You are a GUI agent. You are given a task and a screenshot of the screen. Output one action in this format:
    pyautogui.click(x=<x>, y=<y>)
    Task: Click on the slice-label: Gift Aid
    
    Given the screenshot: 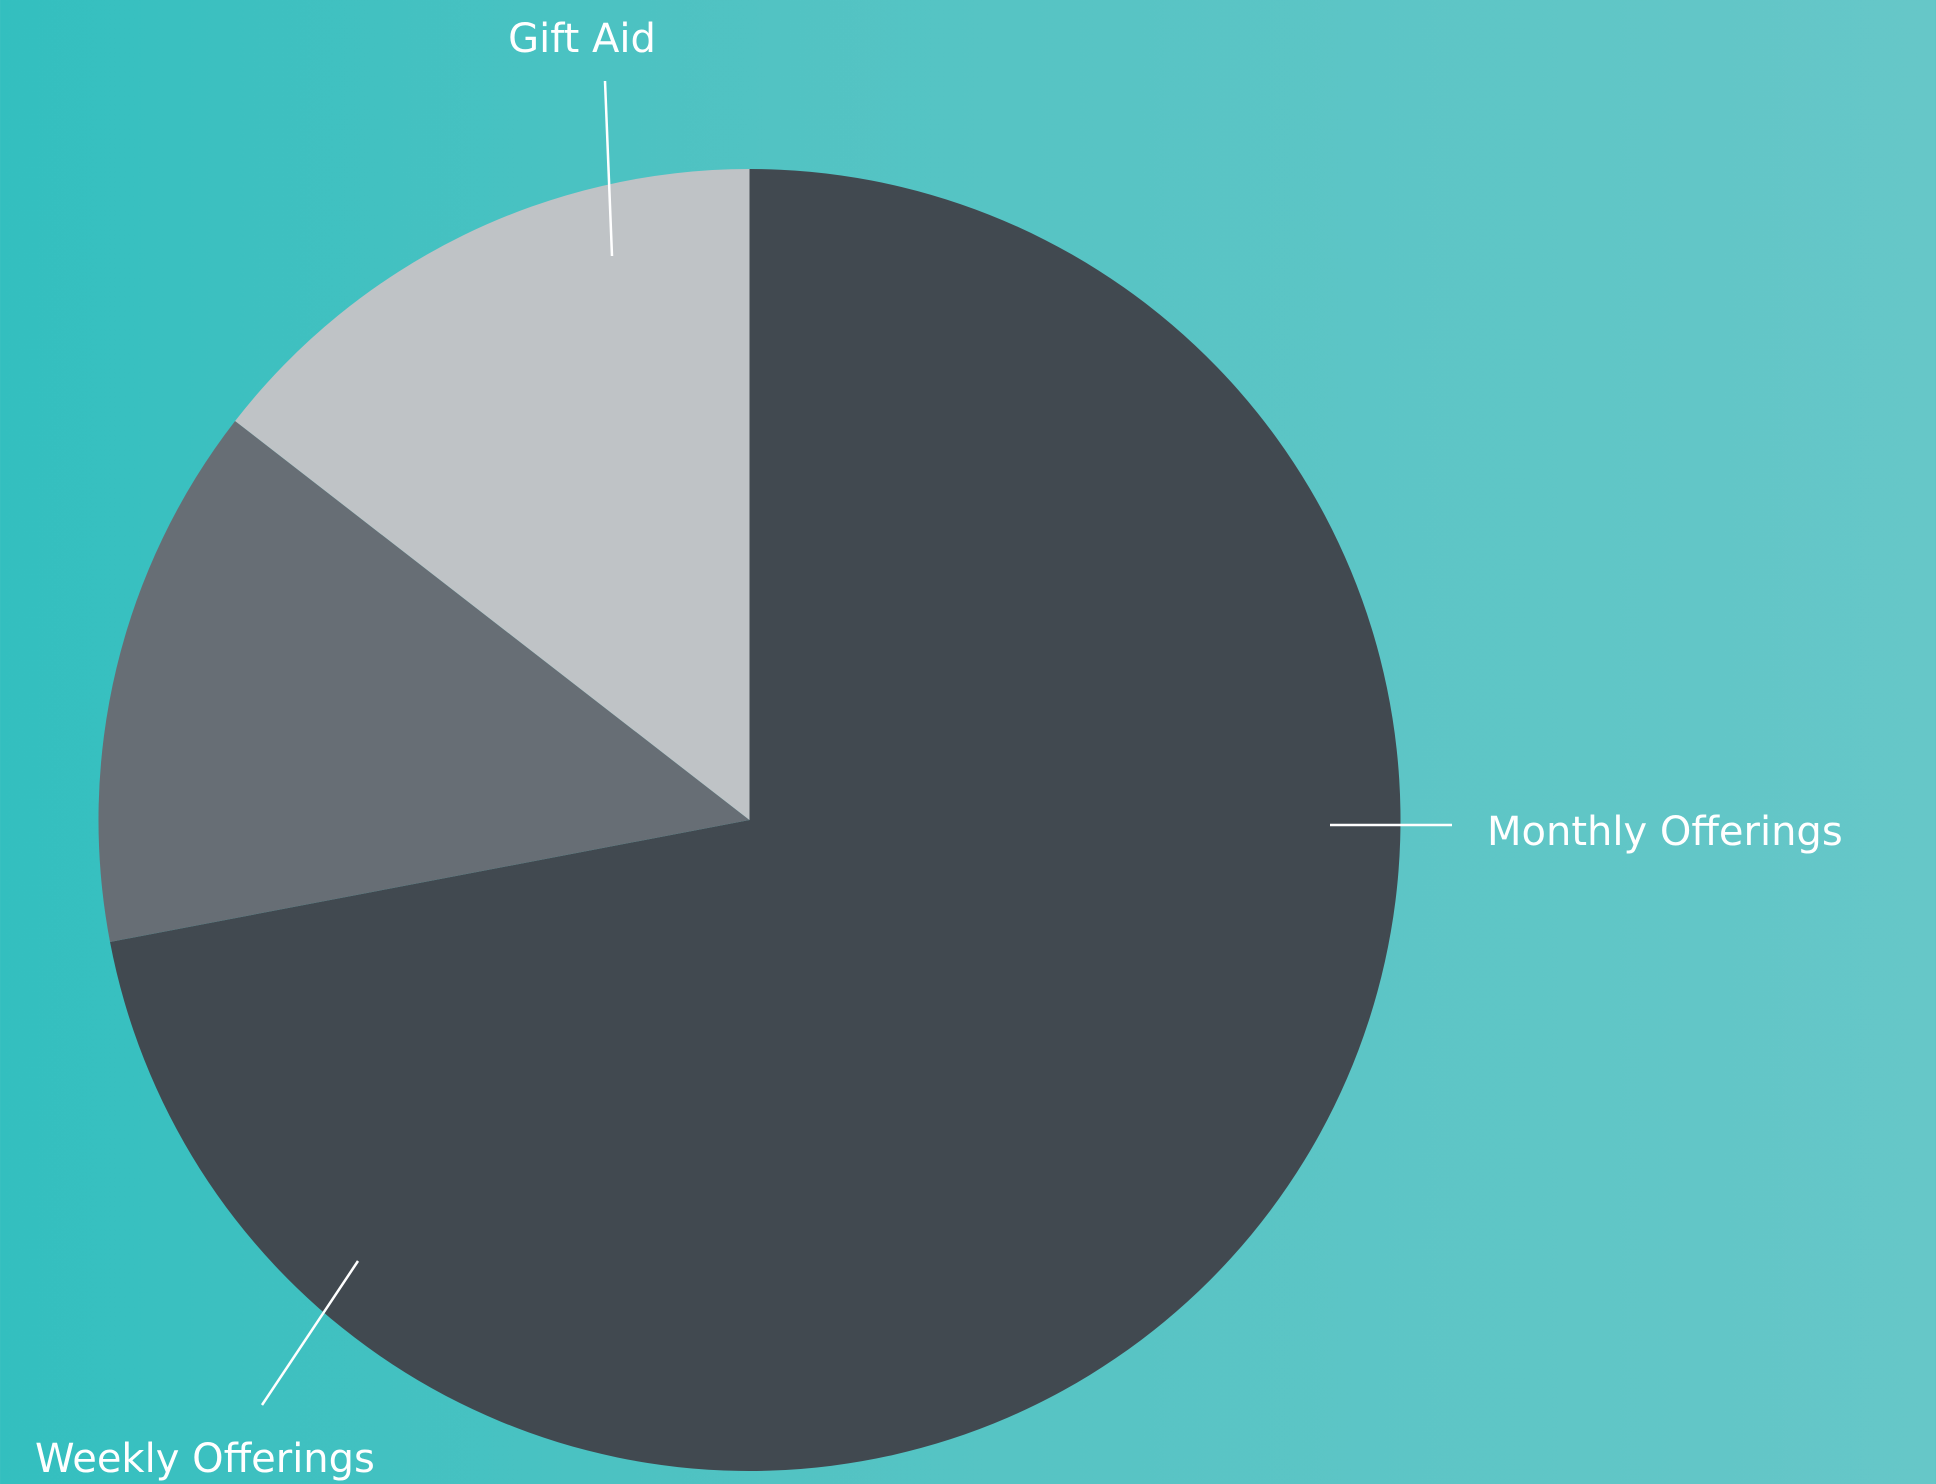 What is the action you would take?
    pyautogui.click(x=582, y=39)
    